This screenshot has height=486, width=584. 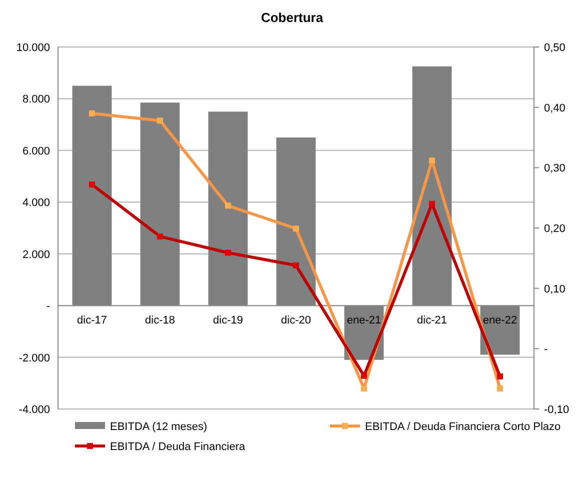 What do you see at coordinates (555, 108) in the screenshot?
I see `y2-tick-label: 0,40` at bounding box center [555, 108].